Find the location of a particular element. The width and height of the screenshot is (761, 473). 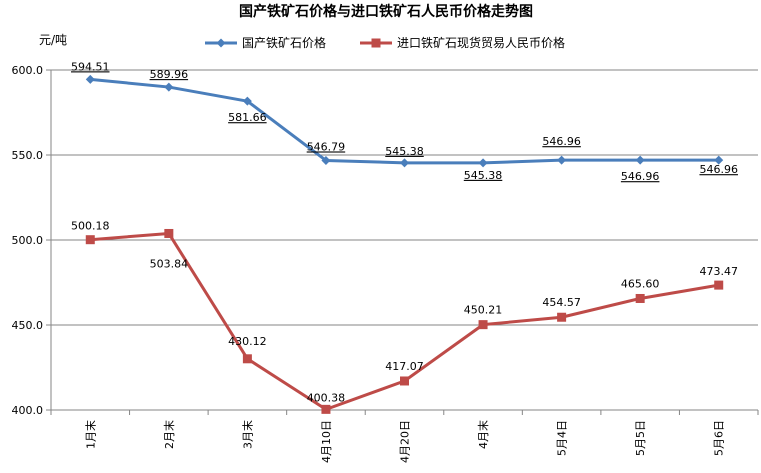

data-label: 473.47 is located at coordinates (718, 271).